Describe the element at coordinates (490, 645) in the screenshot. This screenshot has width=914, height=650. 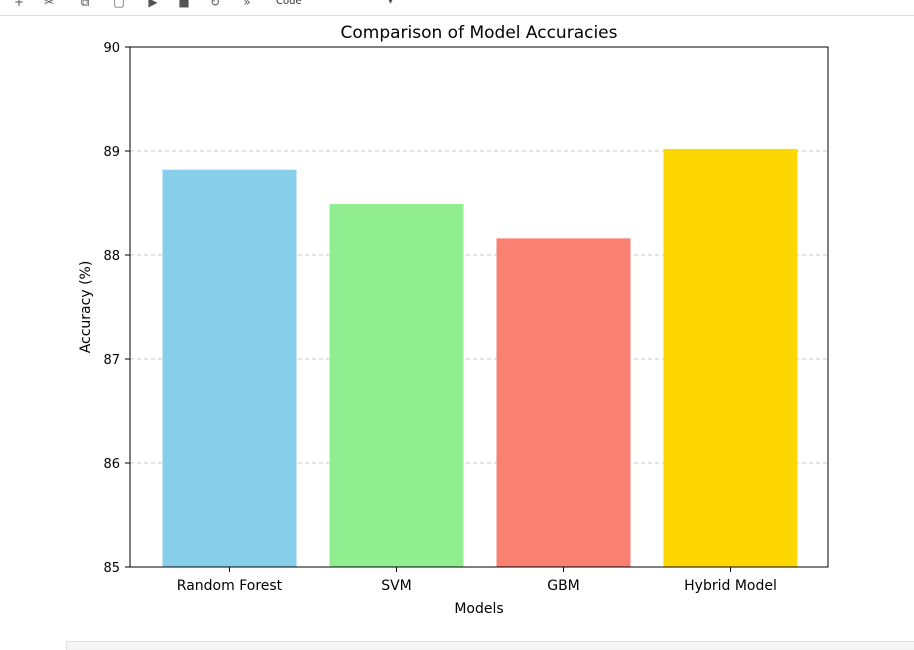
I see `next-notebook-cell` at that location.